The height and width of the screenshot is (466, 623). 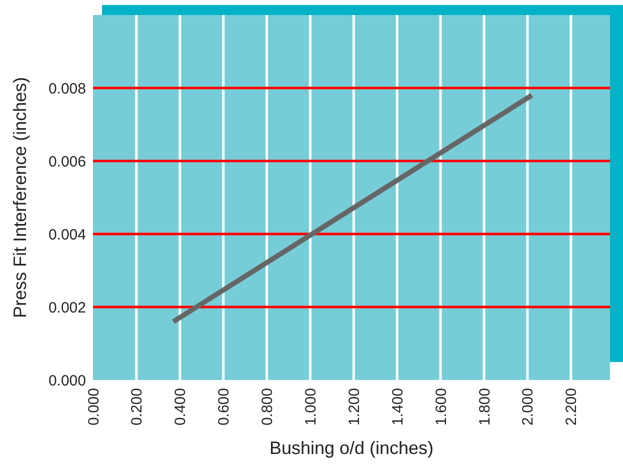 What do you see at coordinates (267, 407) in the screenshot?
I see `x-tick-label: 0.800` at bounding box center [267, 407].